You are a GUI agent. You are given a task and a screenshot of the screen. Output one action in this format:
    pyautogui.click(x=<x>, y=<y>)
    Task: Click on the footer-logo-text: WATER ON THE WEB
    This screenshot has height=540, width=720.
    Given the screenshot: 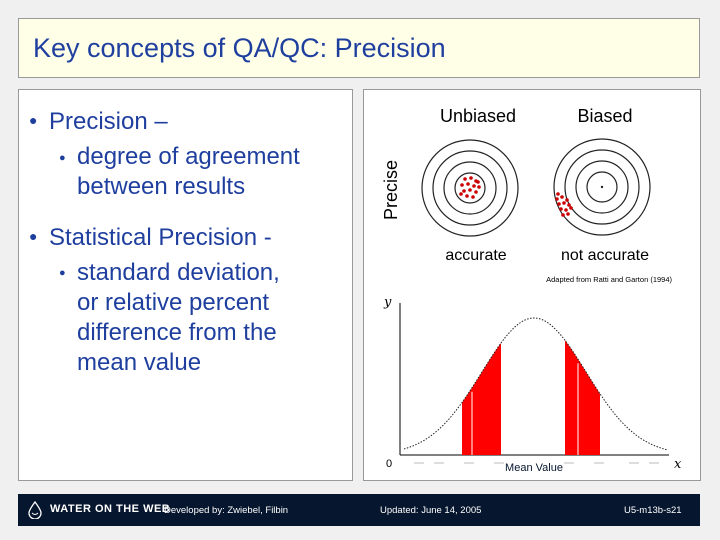 What is the action you would take?
    pyautogui.click(x=110, y=509)
    